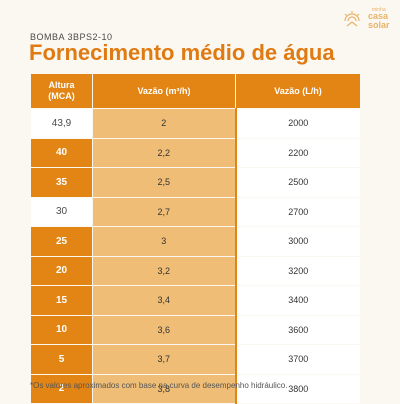 The image size is (400, 404). Describe the element at coordinates (164, 123) in the screenshot. I see `cell-m3h: 2` at that location.